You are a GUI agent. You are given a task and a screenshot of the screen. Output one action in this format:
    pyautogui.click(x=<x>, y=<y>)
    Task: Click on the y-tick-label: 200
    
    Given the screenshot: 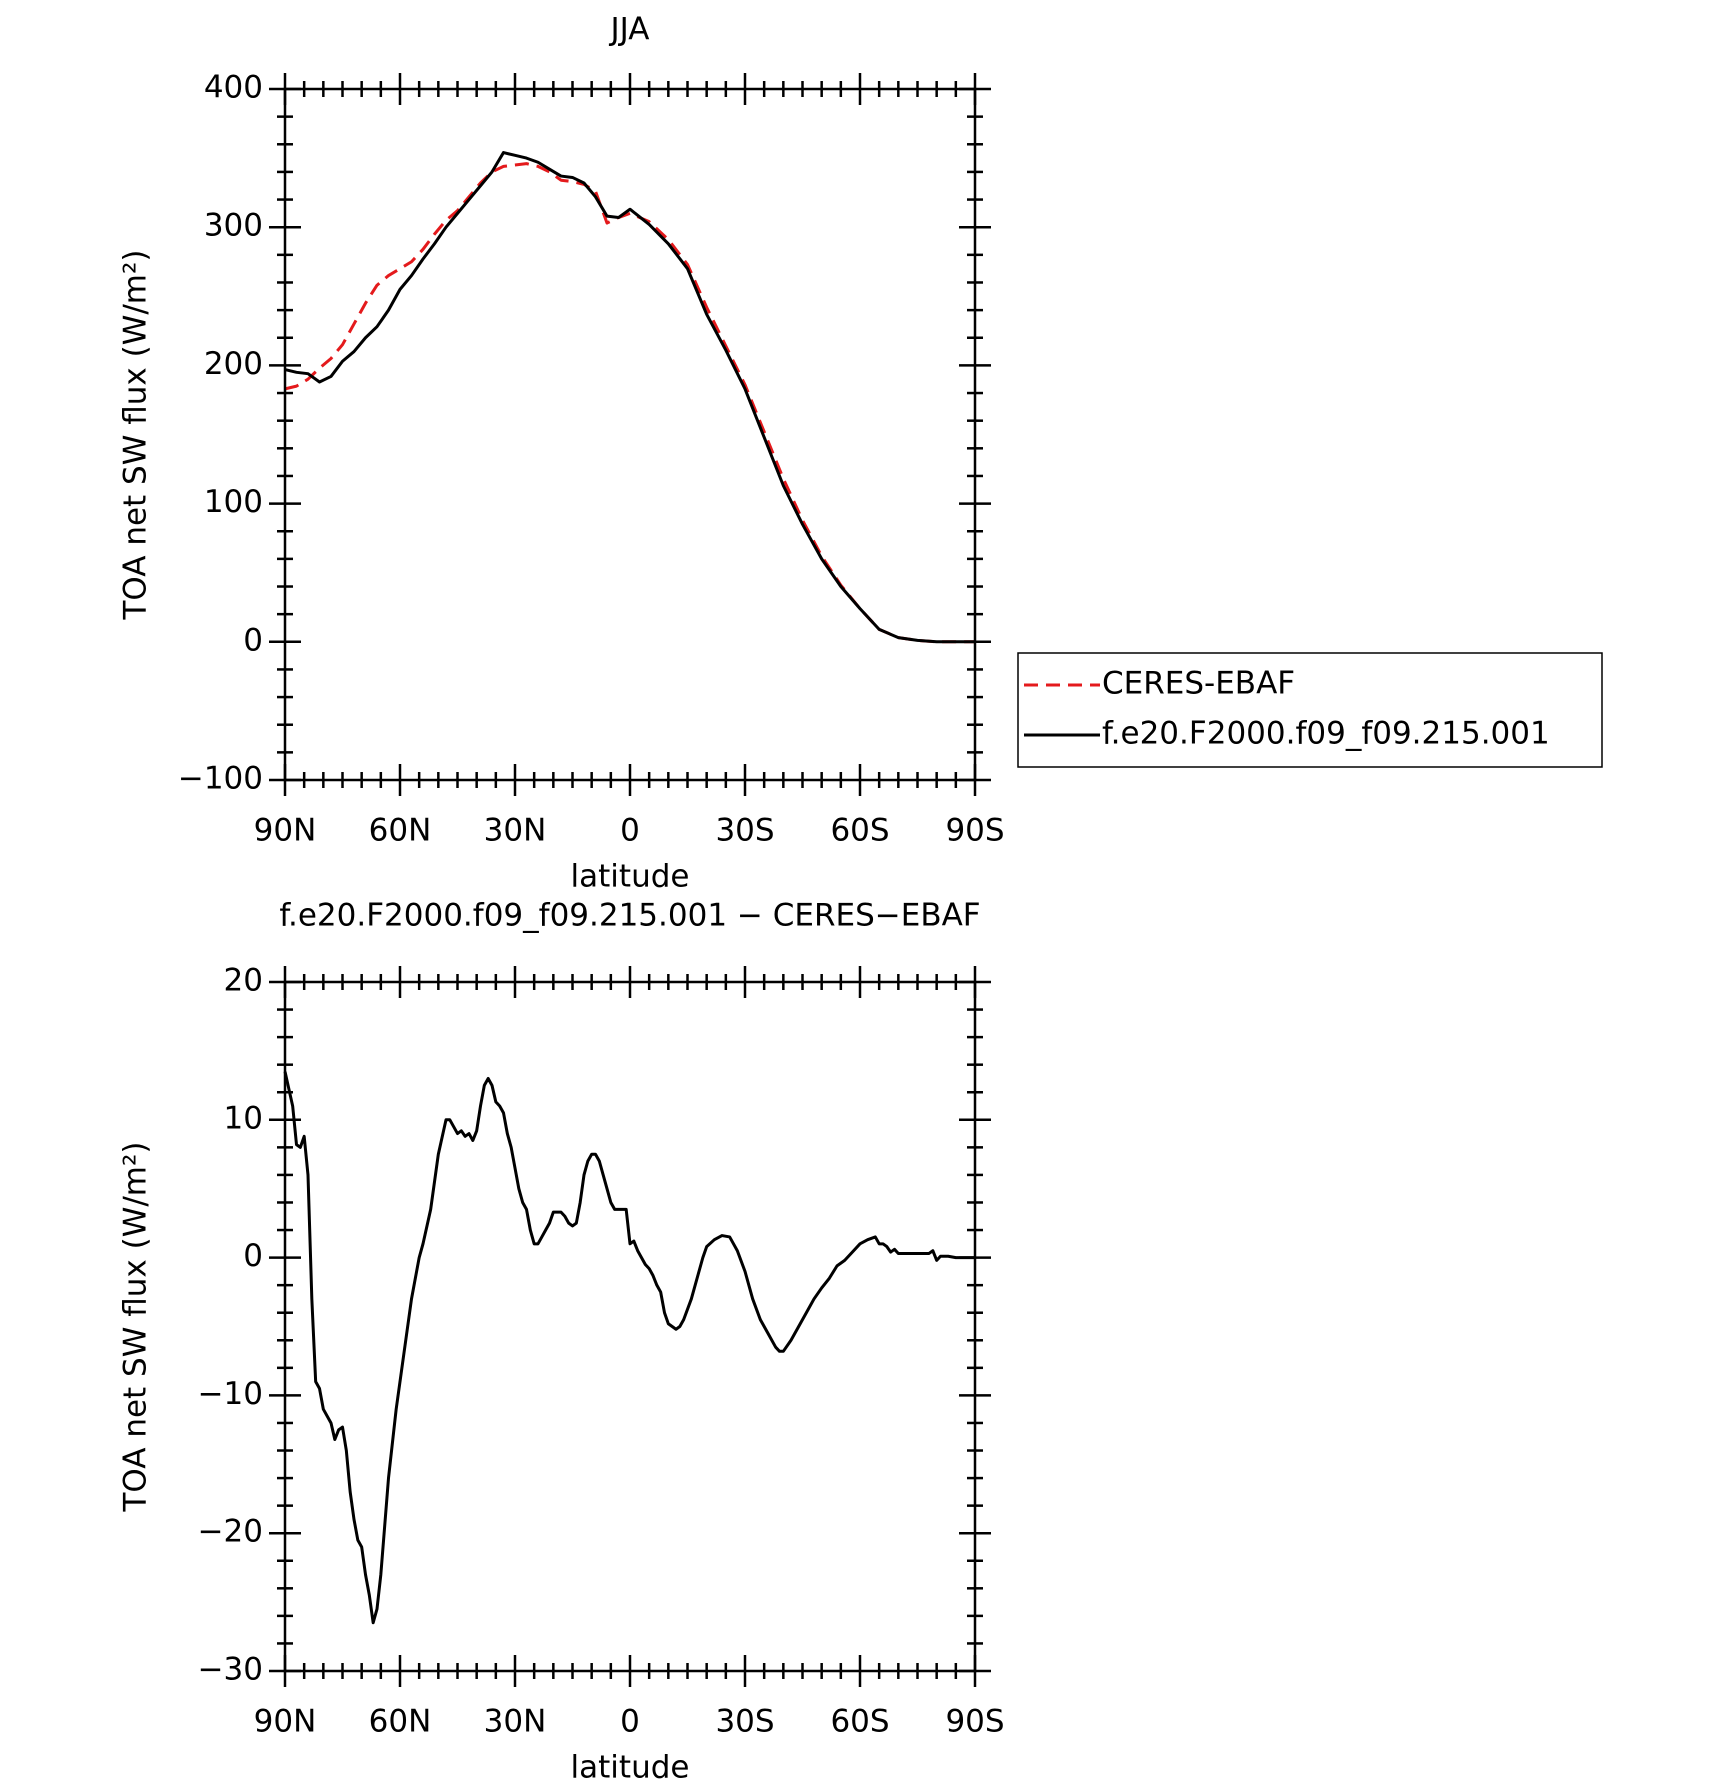 What is the action you would take?
    pyautogui.click(x=233, y=364)
    